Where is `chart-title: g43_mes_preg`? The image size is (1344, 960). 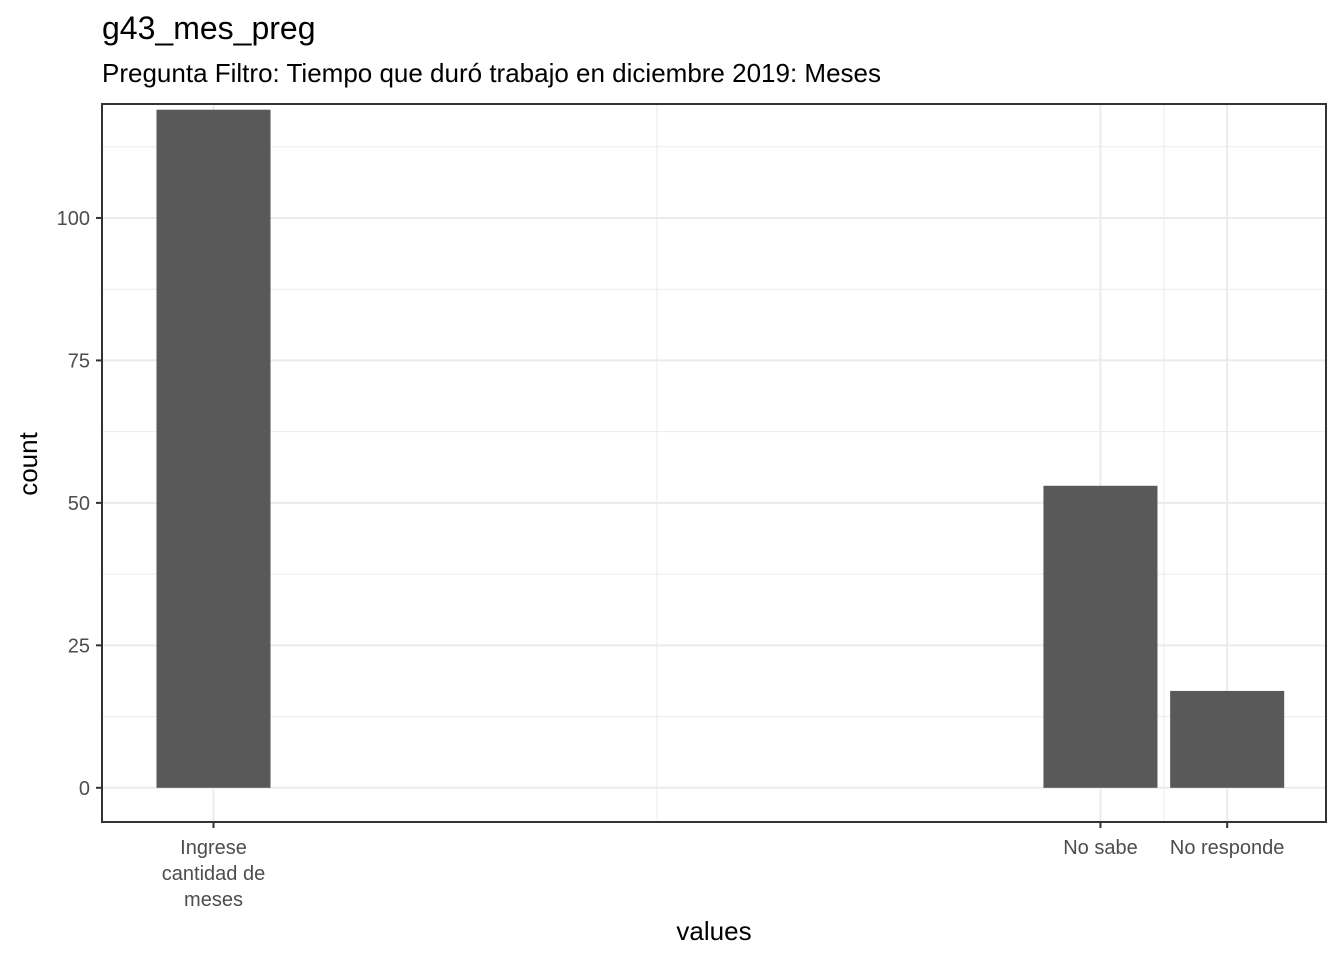
chart-title: g43_mes_preg is located at coordinates (209, 28).